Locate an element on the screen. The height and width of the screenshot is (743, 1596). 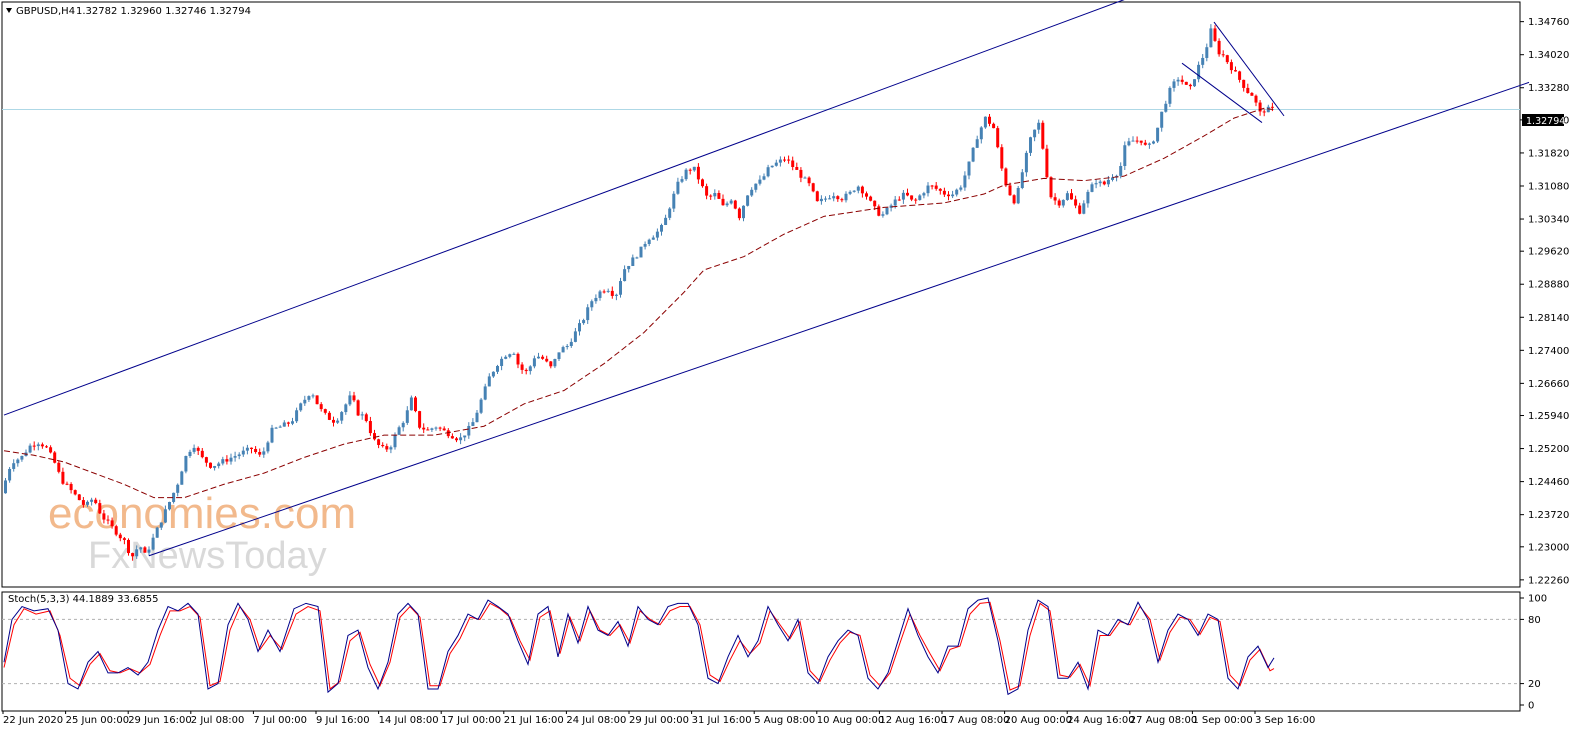
time-tick-label: 5 Aug 08:00 is located at coordinates (784, 720).